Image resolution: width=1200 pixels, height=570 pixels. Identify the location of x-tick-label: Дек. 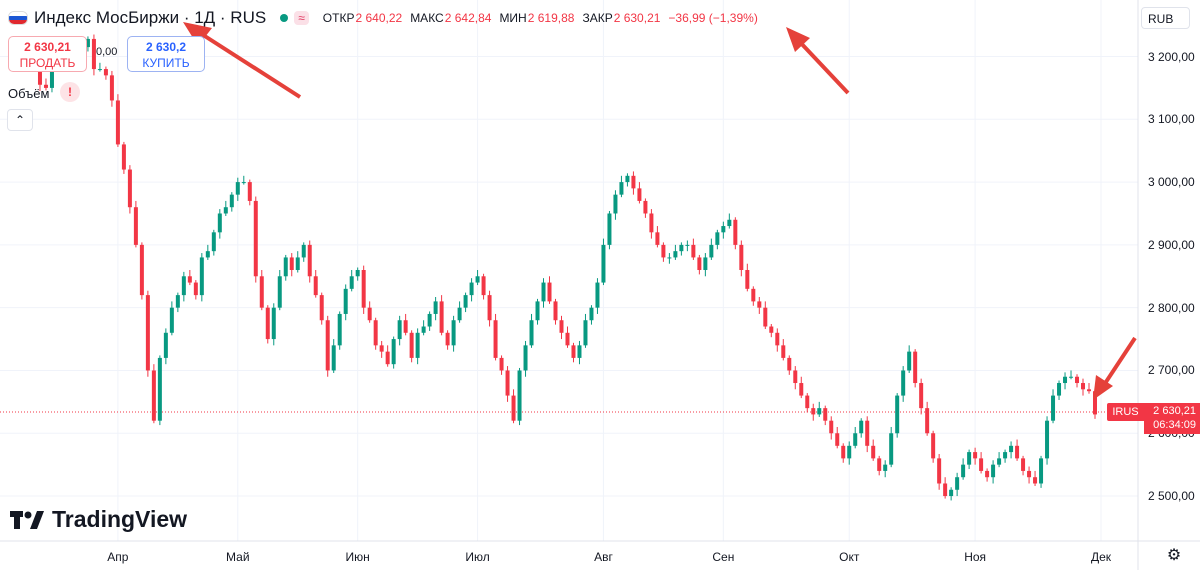
(1101, 557).